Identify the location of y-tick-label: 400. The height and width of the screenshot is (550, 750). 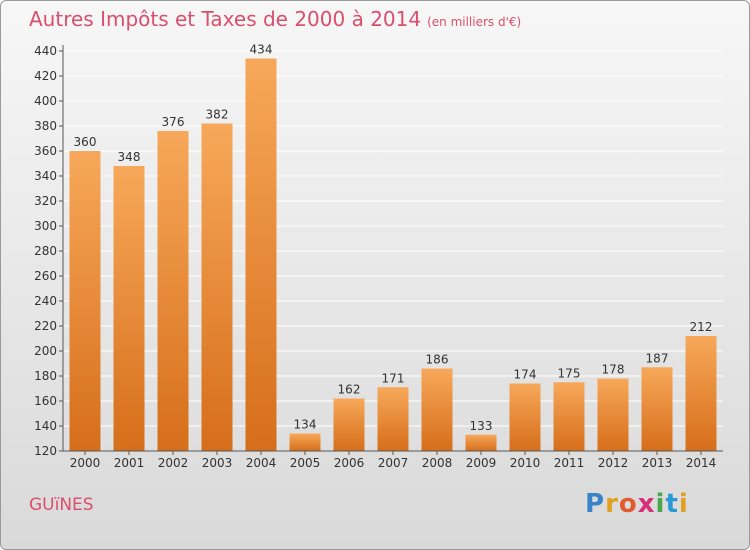
(45, 101).